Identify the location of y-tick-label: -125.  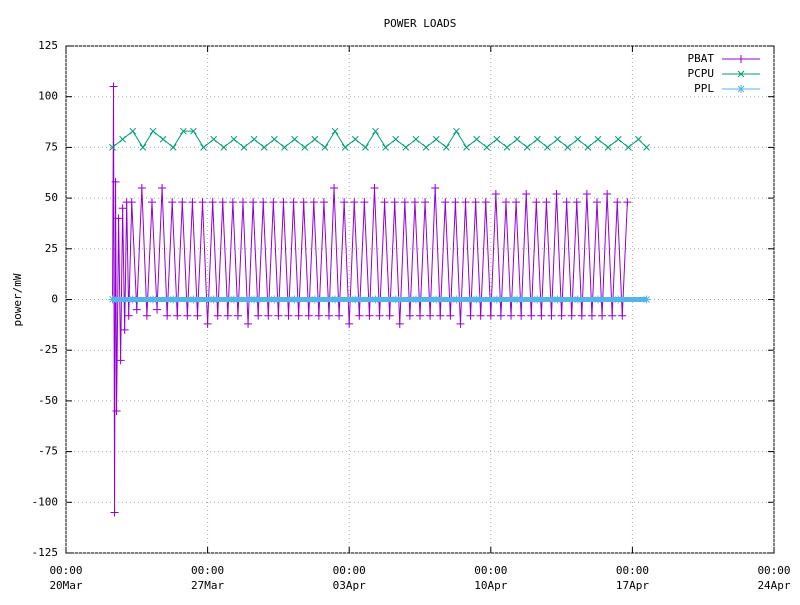
(45, 552).